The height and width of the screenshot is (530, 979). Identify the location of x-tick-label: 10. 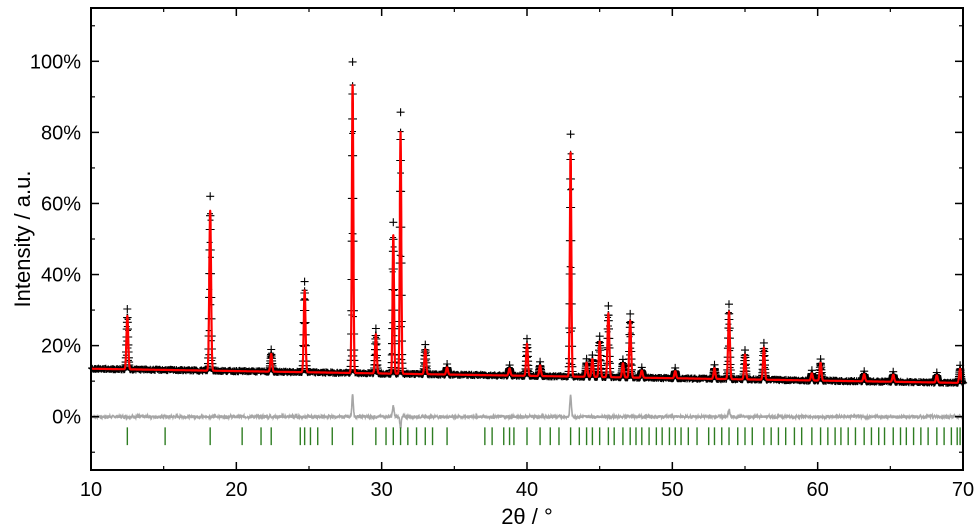
(91, 490).